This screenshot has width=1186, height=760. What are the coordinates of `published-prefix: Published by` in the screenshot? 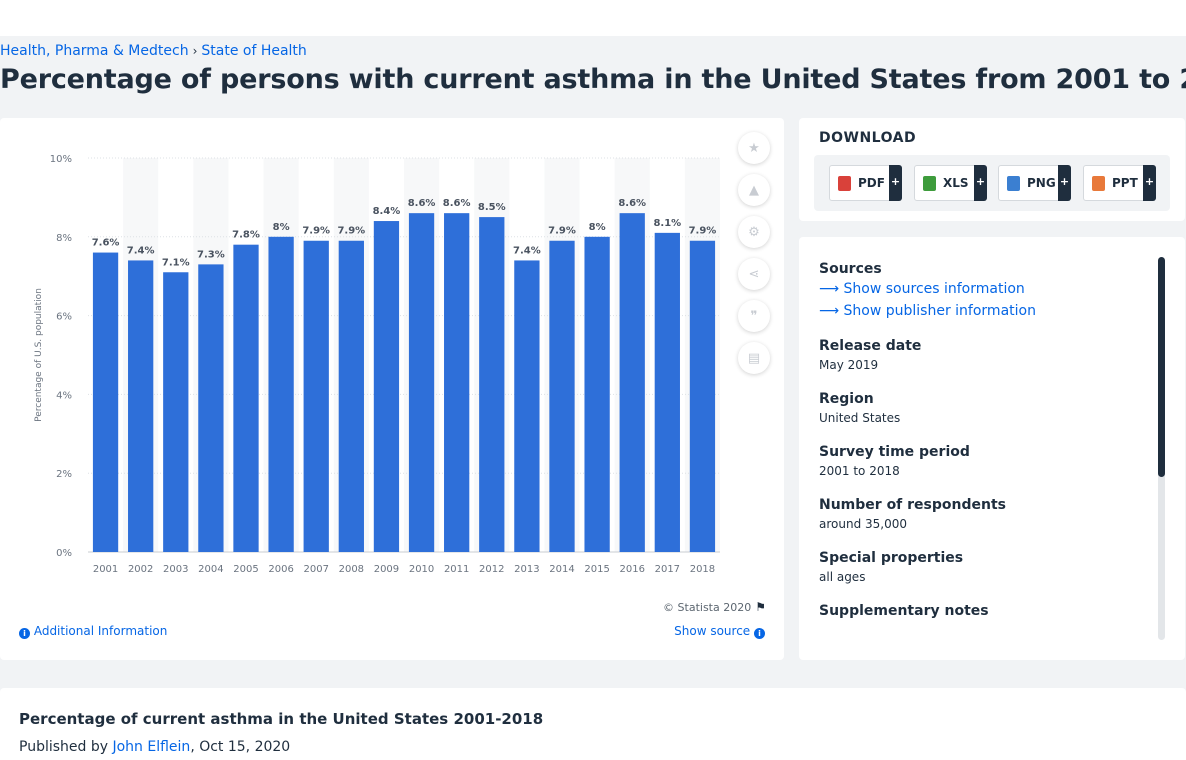 It's located at (64, 747).